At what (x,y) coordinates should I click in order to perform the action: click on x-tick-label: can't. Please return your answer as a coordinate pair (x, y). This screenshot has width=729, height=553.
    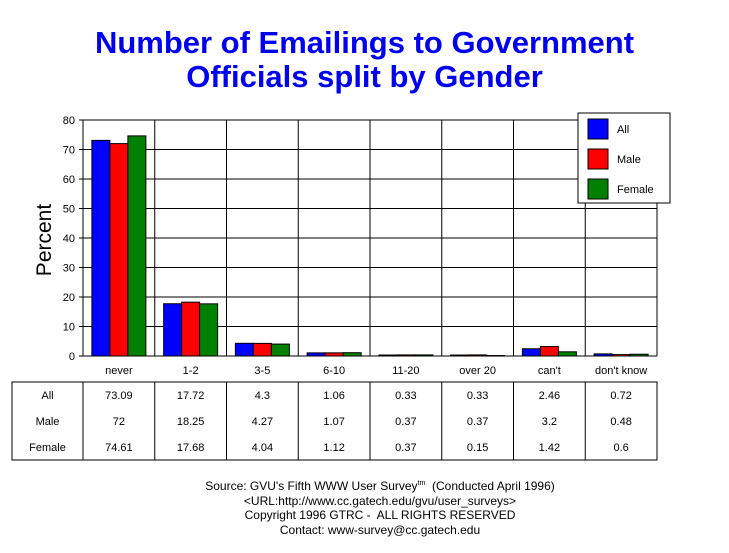
    Looking at the image, I should click on (549, 371).